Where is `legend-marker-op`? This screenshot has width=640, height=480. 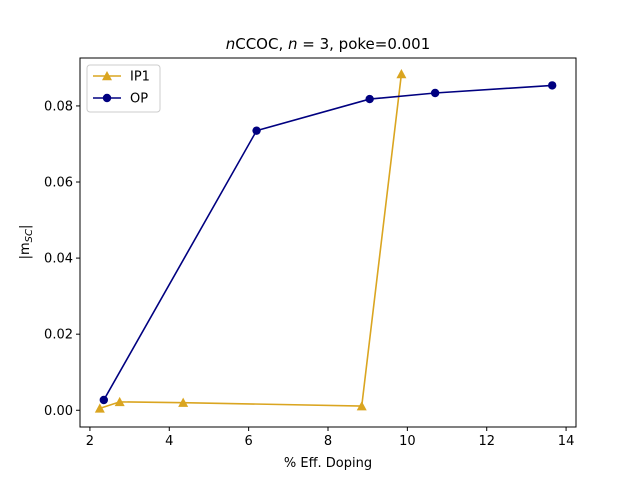 legend-marker-op is located at coordinates (107, 98).